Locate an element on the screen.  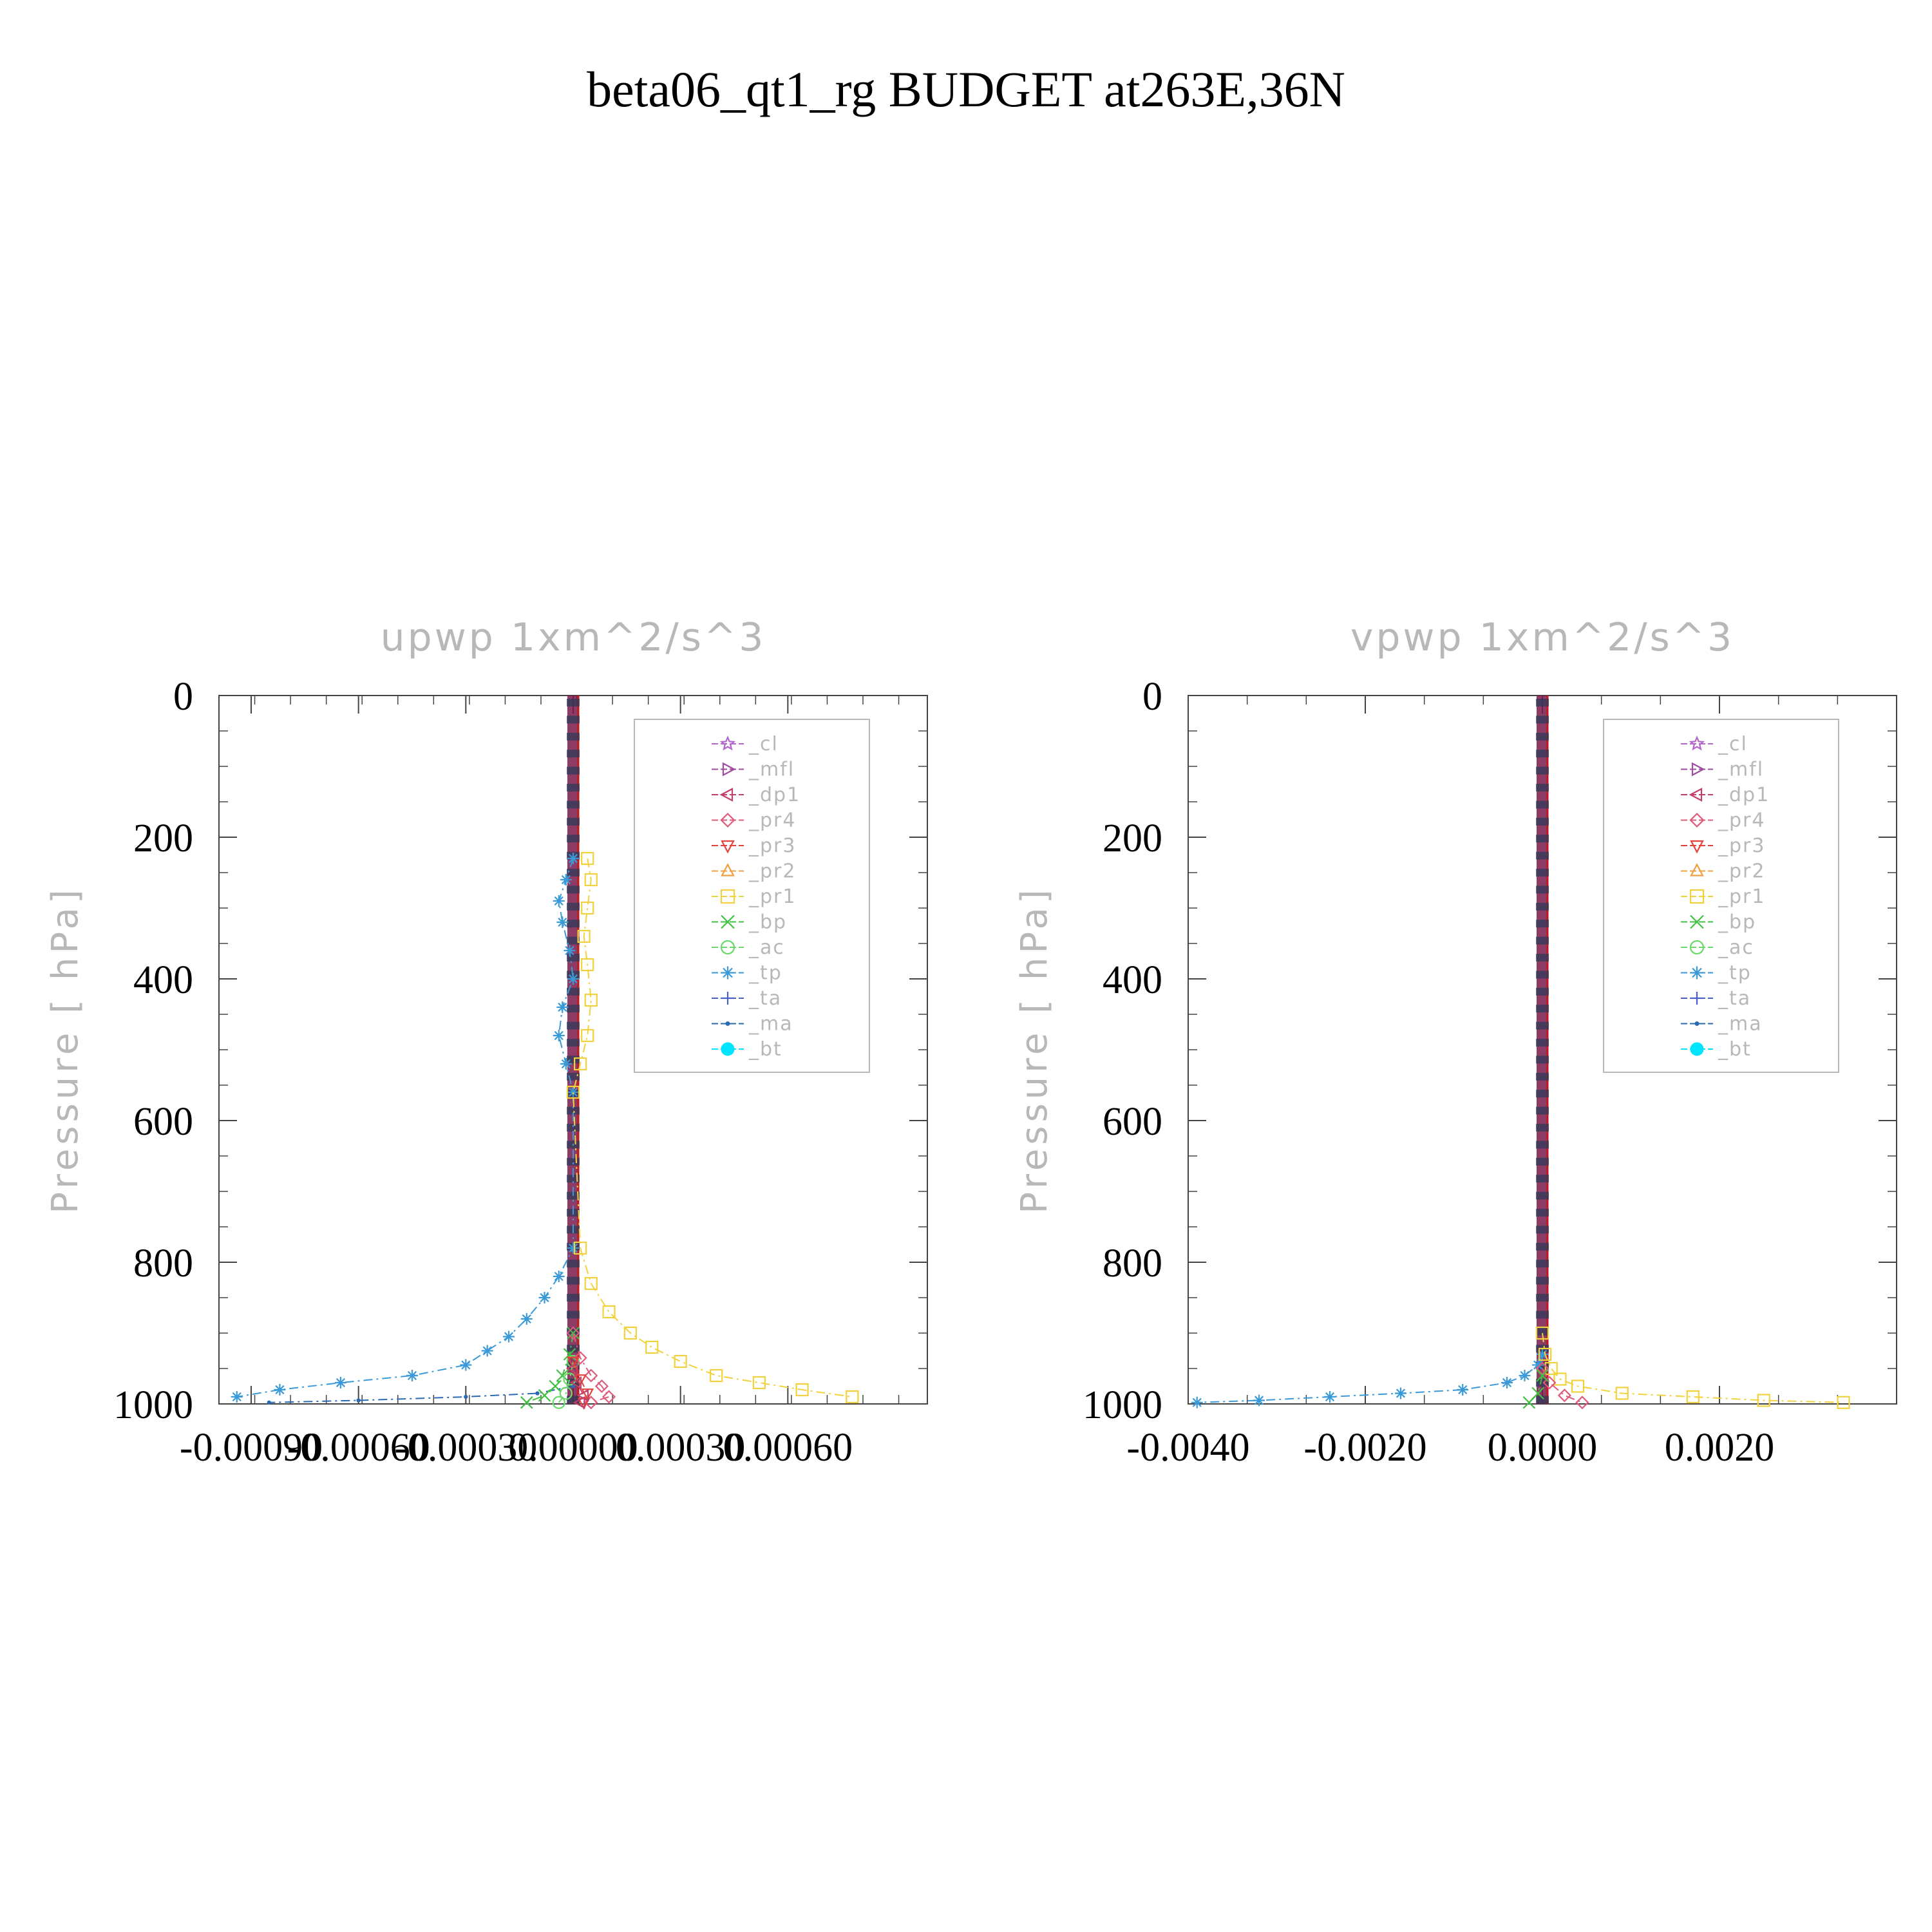
series-point-dp1 is located at coordinates (575, 1382).